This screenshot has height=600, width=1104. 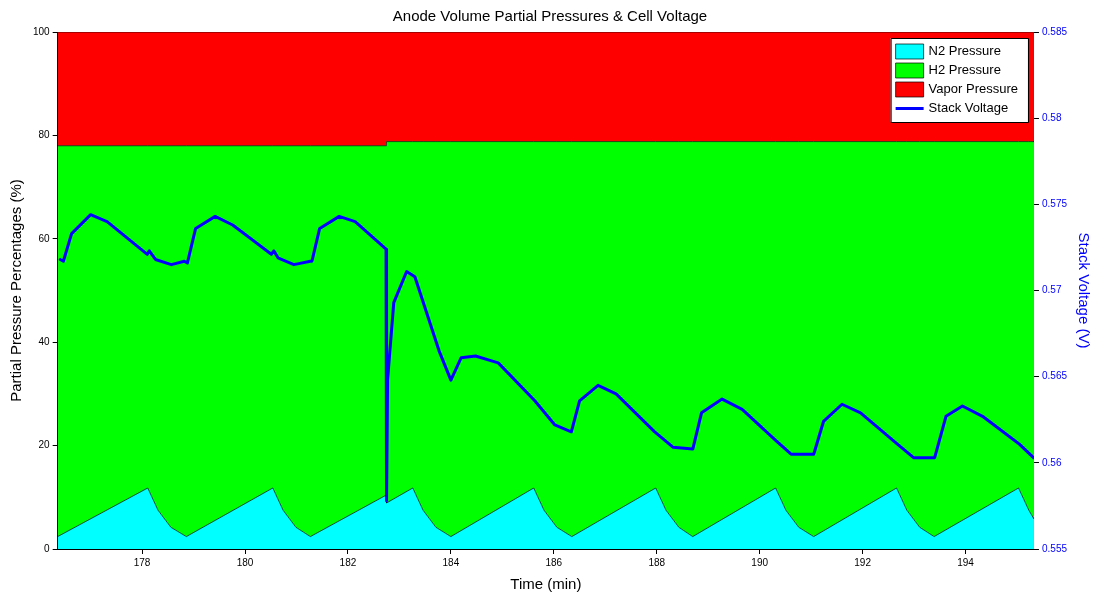 What do you see at coordinates (47, 548) in the screenshot?
I see `y-tick-label: 0` at bounding box center [47, 548].